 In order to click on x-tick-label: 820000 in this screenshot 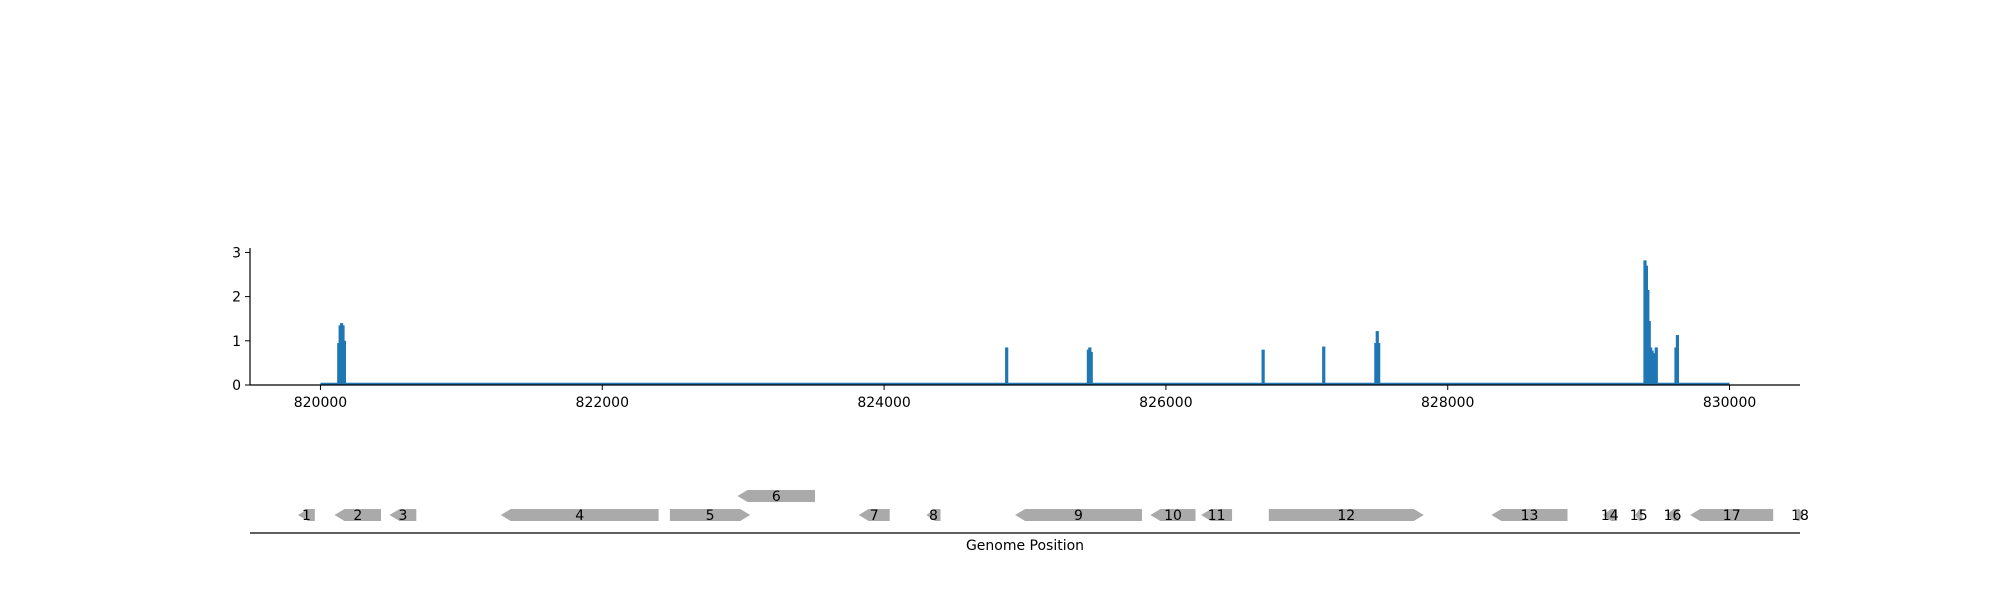, I will do `click(320, 403)`.